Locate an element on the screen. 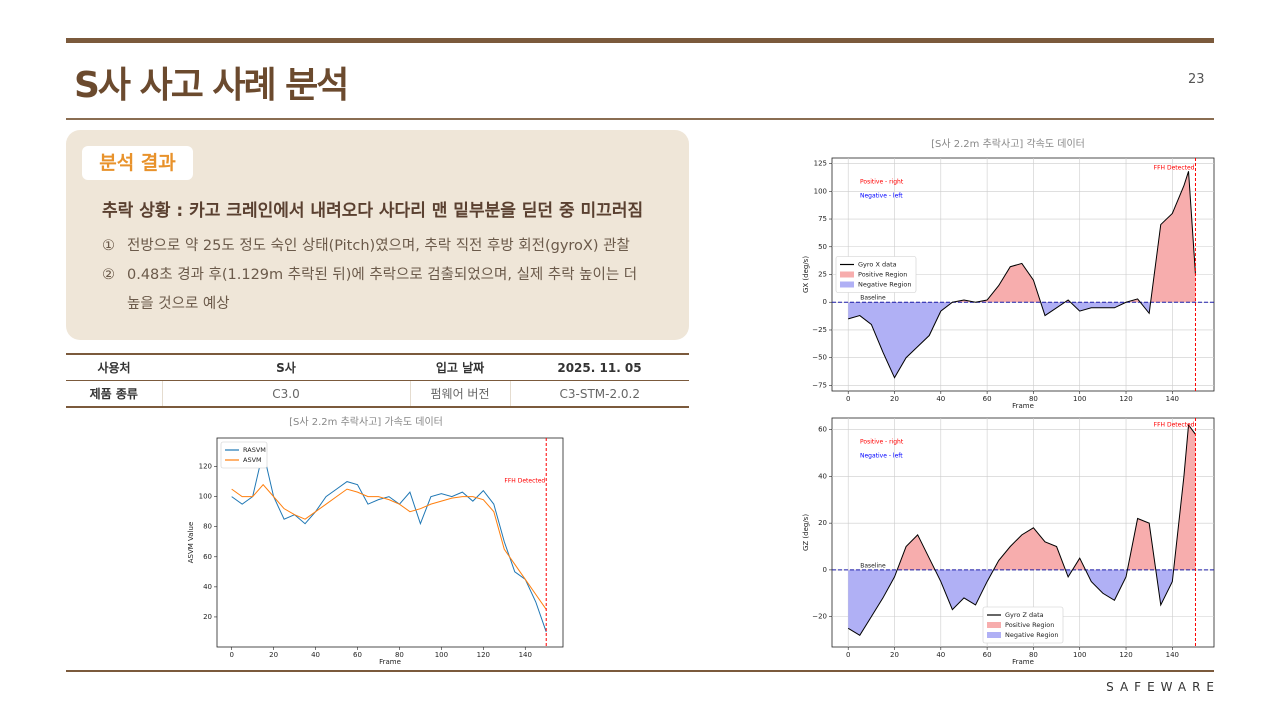 The height and width of the screenshot is (720, 1280). y-tick-label: 50 is located at coordinates (822, 247).